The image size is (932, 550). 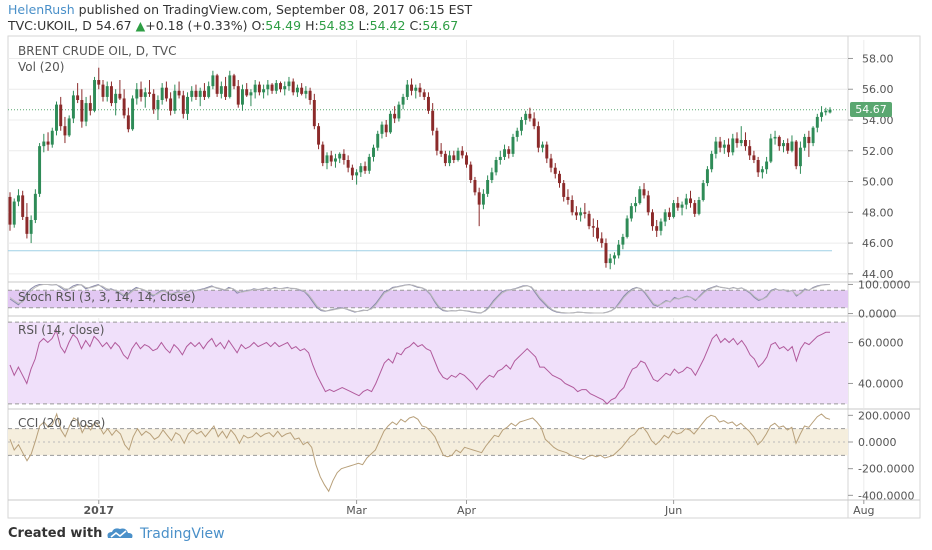 What do you see at coordinates (878, 58) in the screenshot?
I see `price-tick-label: 58.00` at bounding box center [878, 58].